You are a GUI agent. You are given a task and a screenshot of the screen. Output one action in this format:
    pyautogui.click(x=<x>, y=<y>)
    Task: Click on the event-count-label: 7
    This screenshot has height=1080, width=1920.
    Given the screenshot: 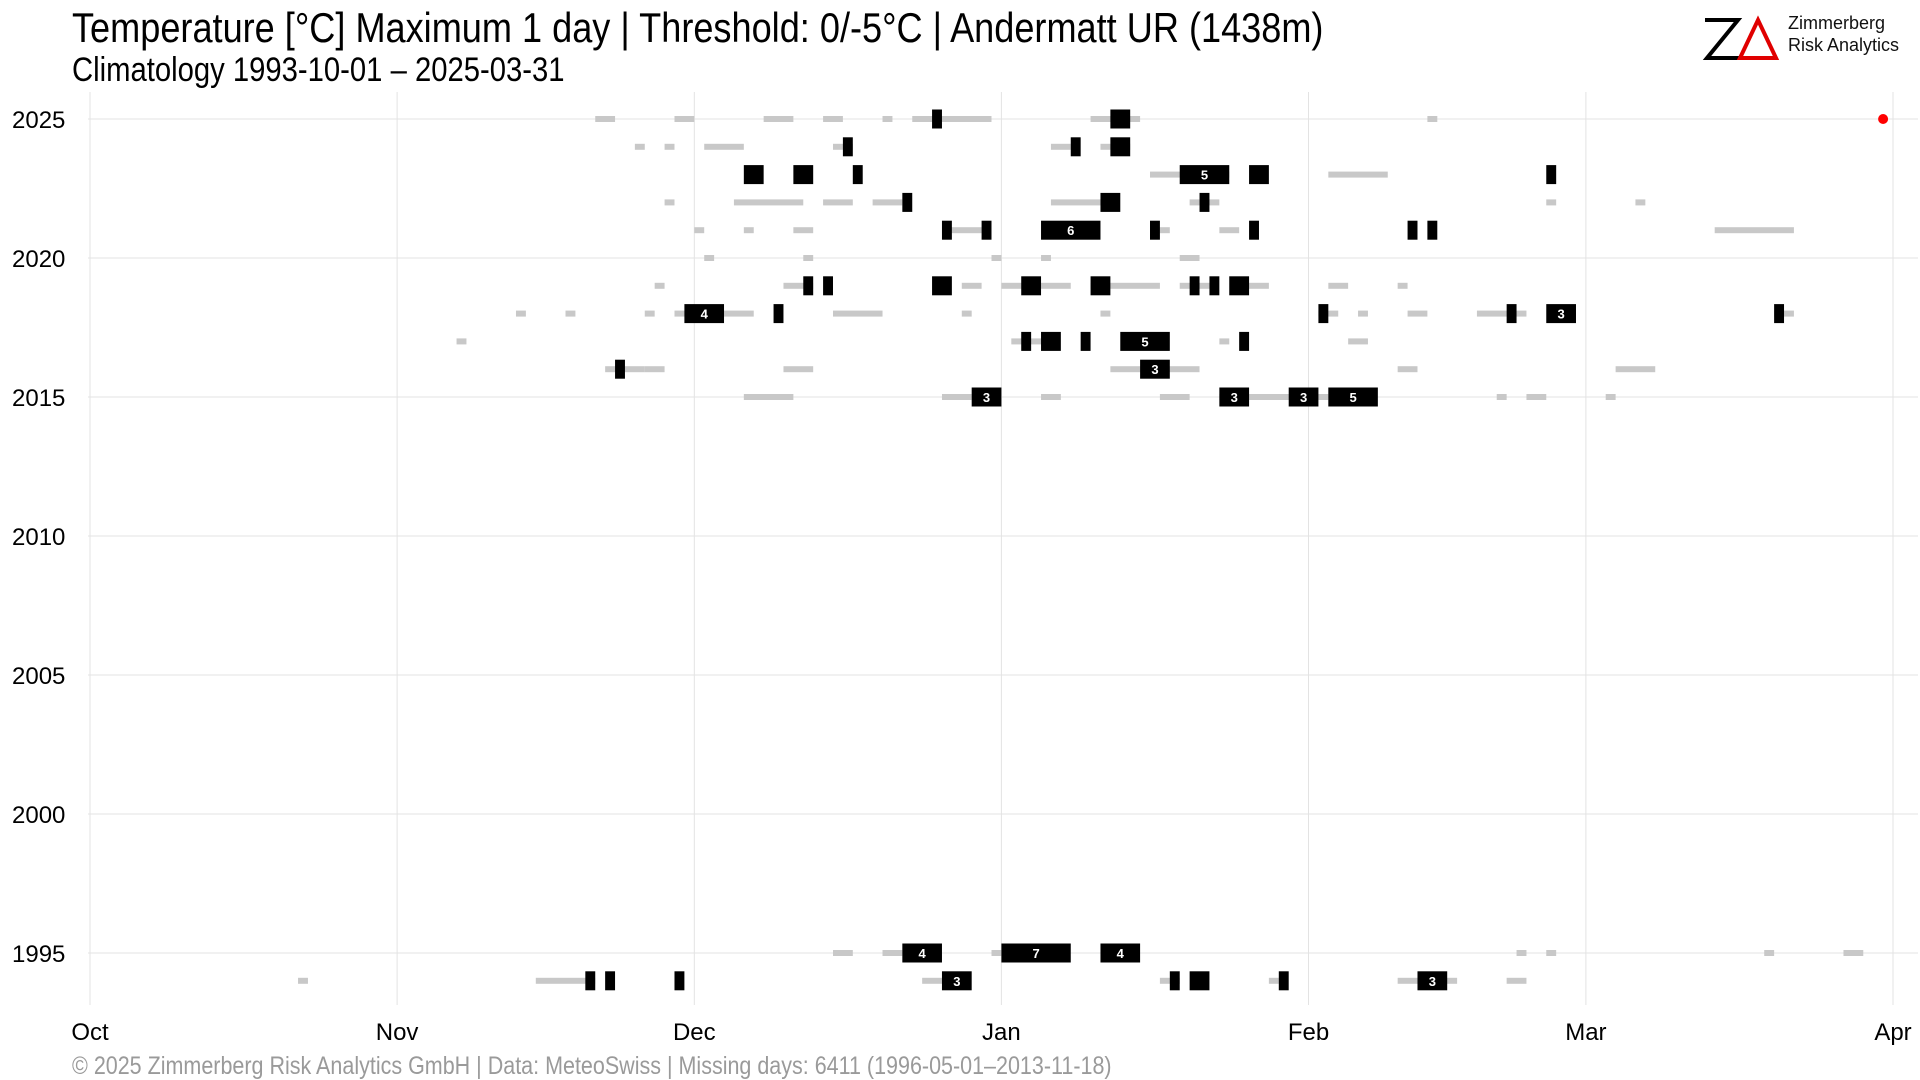 What is the action you would take?
    pyautogui.click(x=1035, y=953)
    